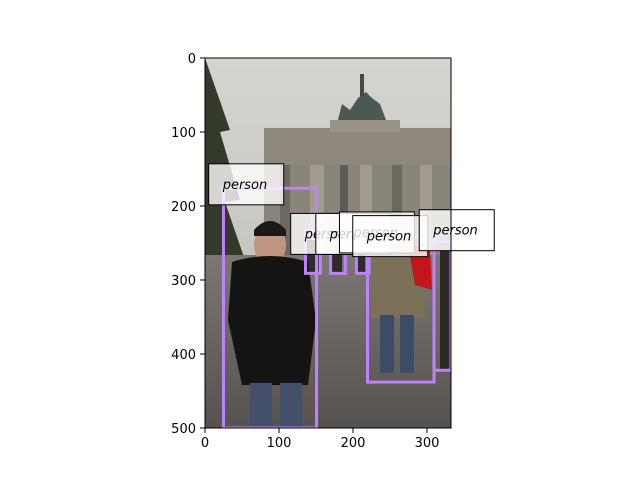 This screenshot has height=480, width=640. I want to click on x-tick-label: 100, so click(279, 443).